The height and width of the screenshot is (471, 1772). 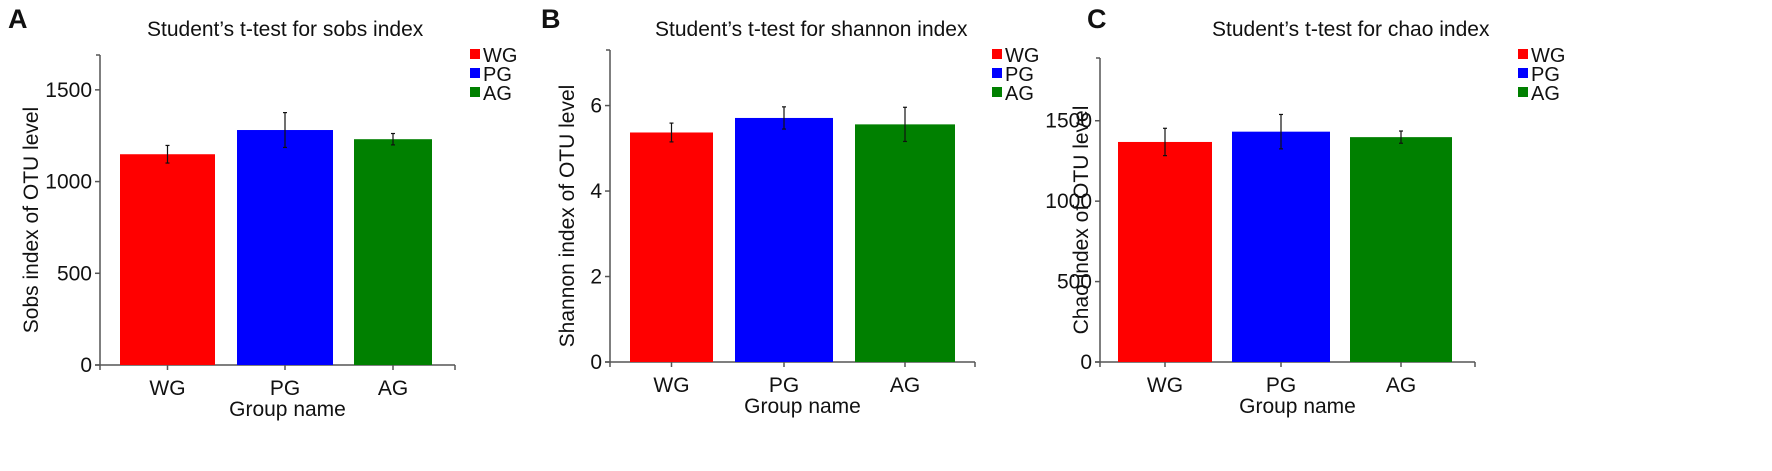 What do you see at coordinates (567, 216) in the screenshot?
I see `y-axis-label: Shannon index of OTU level` at bounding box center [567, 216].